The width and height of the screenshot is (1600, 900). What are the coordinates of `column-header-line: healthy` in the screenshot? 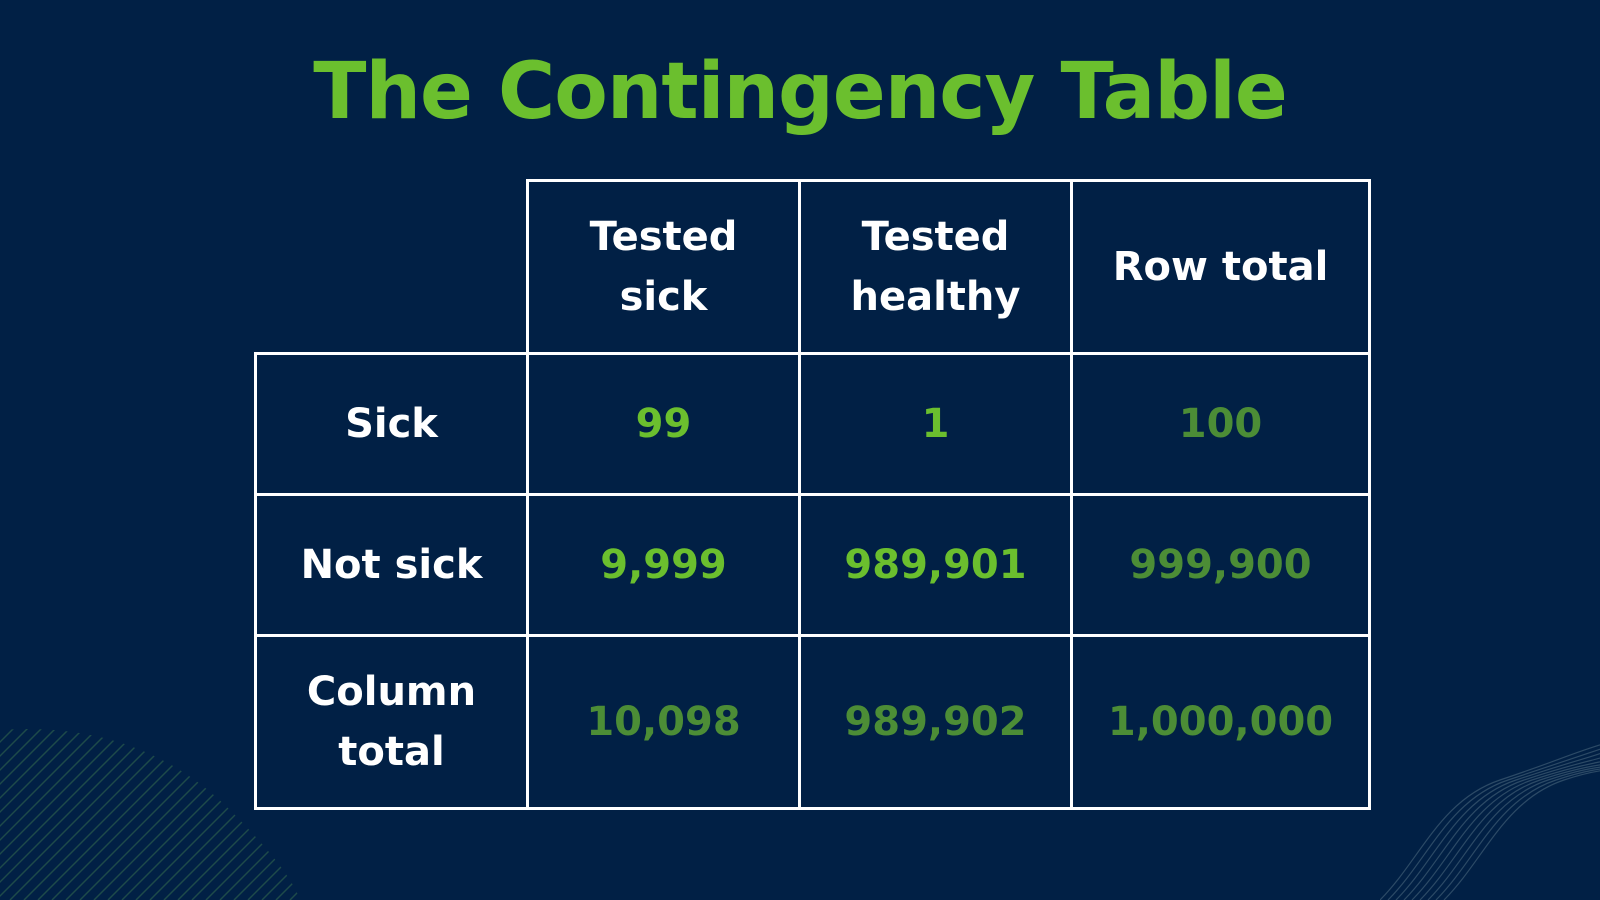 It's located at (935, 297).